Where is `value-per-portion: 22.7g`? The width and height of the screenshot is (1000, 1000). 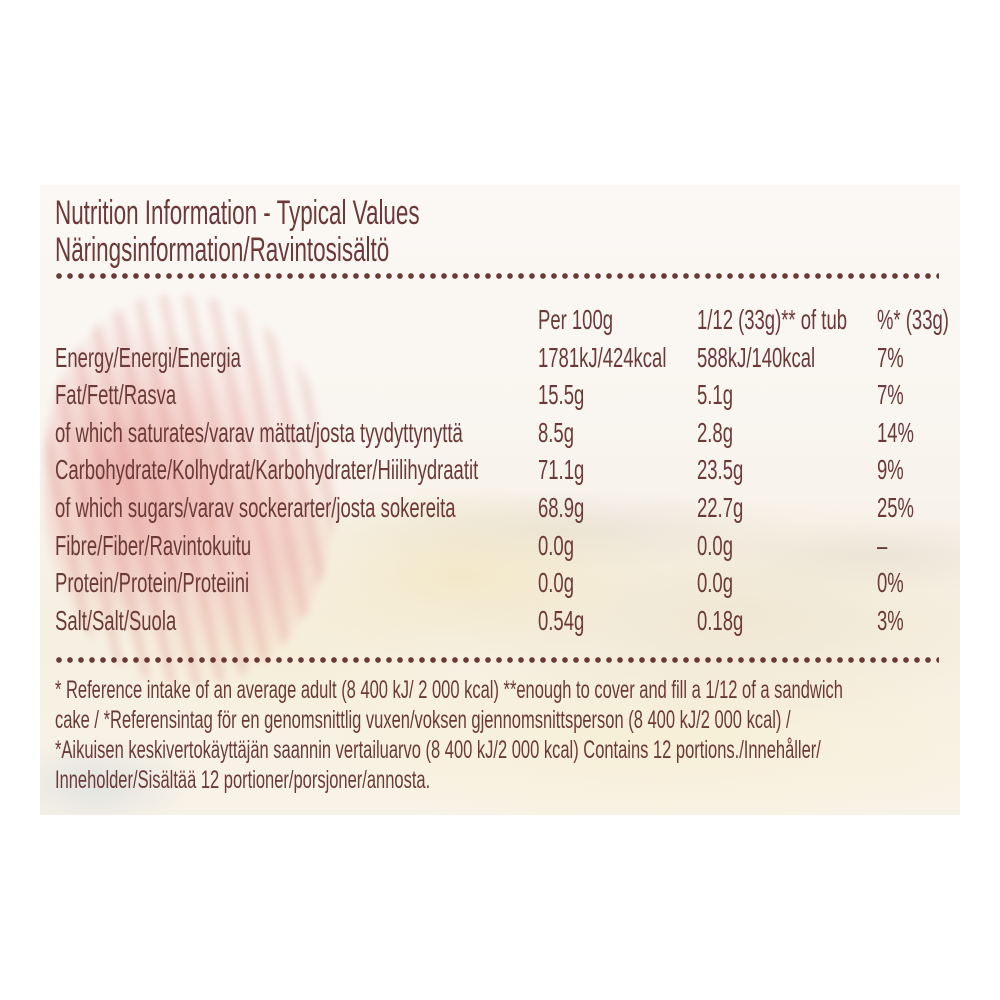
value-per-portion: 22.7g is located at coordinates (720, 507).